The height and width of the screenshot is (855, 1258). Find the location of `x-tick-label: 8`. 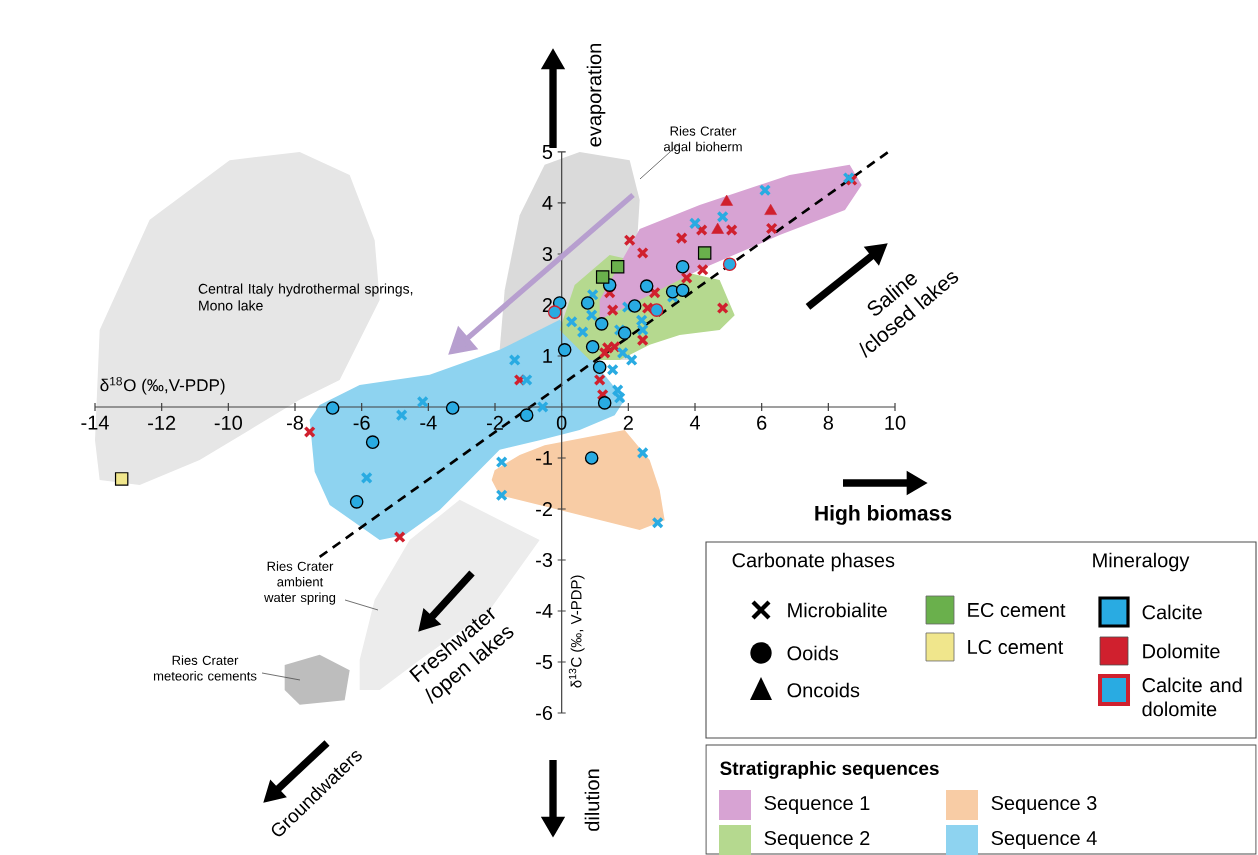

x-tick-label: 8 is located at coordinates (828, 422).